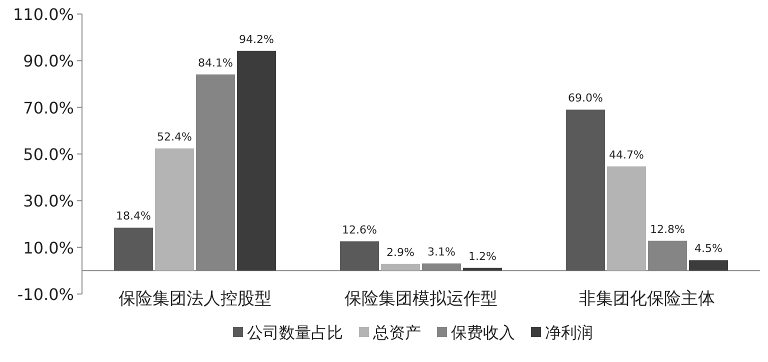  Describe the element at coordinates (48, 154) in the screenshot. I see `y-tick-label: 50.0%` at that location.